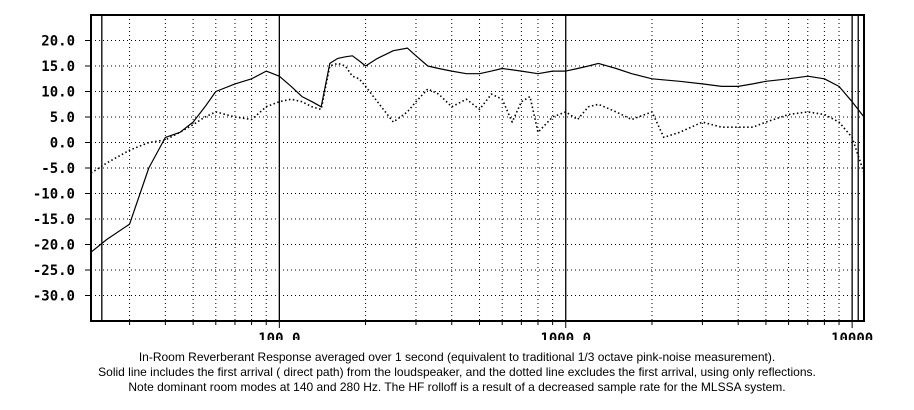  Describe the element at coordinates (58, 93) in the screenshot. I see `y-tick-label: 10.0` at that location.